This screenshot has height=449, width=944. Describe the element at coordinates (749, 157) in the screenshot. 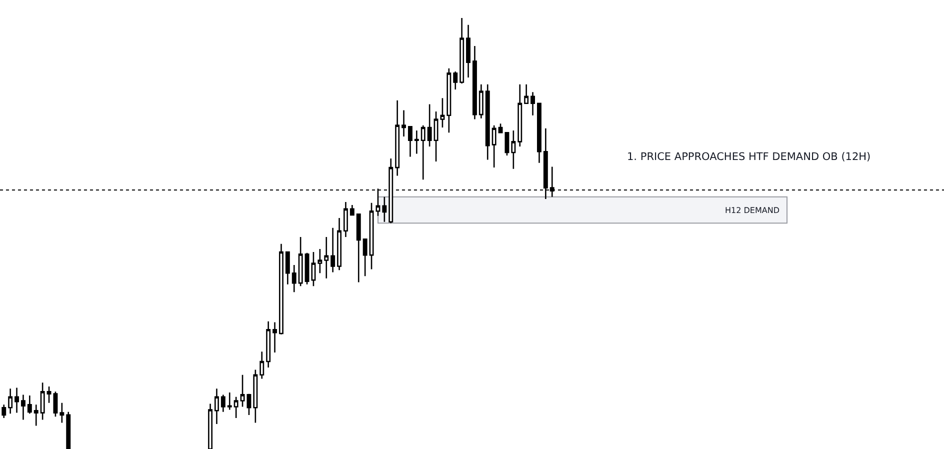

I see `text: 1. PRICE APPROACHES HTF DEMAND OB (12H)` at that location.